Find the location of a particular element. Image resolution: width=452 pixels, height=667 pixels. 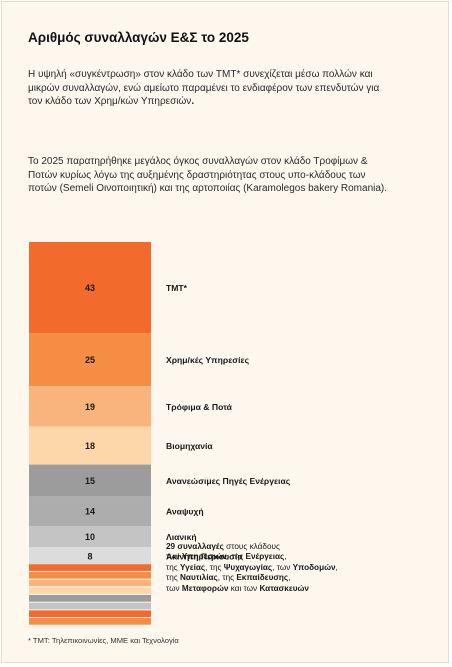

others-label-line: των Υπηρεσιών, της Ενέργειας, is located at coordinates (261, 557).